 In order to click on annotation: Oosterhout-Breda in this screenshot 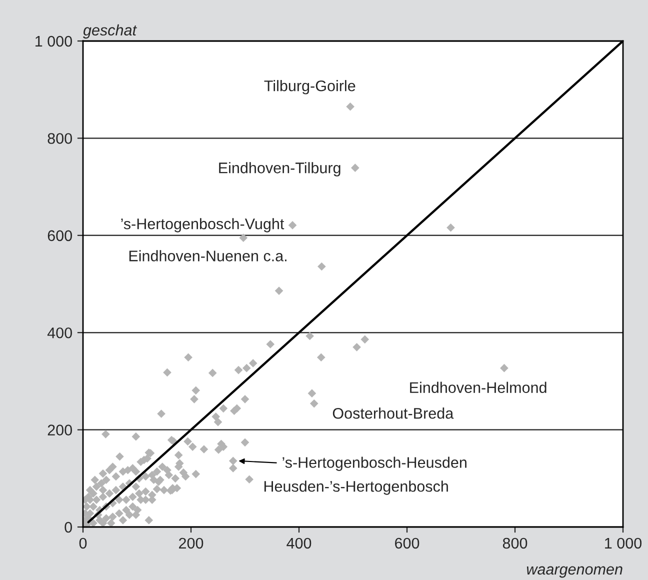, I will do `click(393, 413)`.